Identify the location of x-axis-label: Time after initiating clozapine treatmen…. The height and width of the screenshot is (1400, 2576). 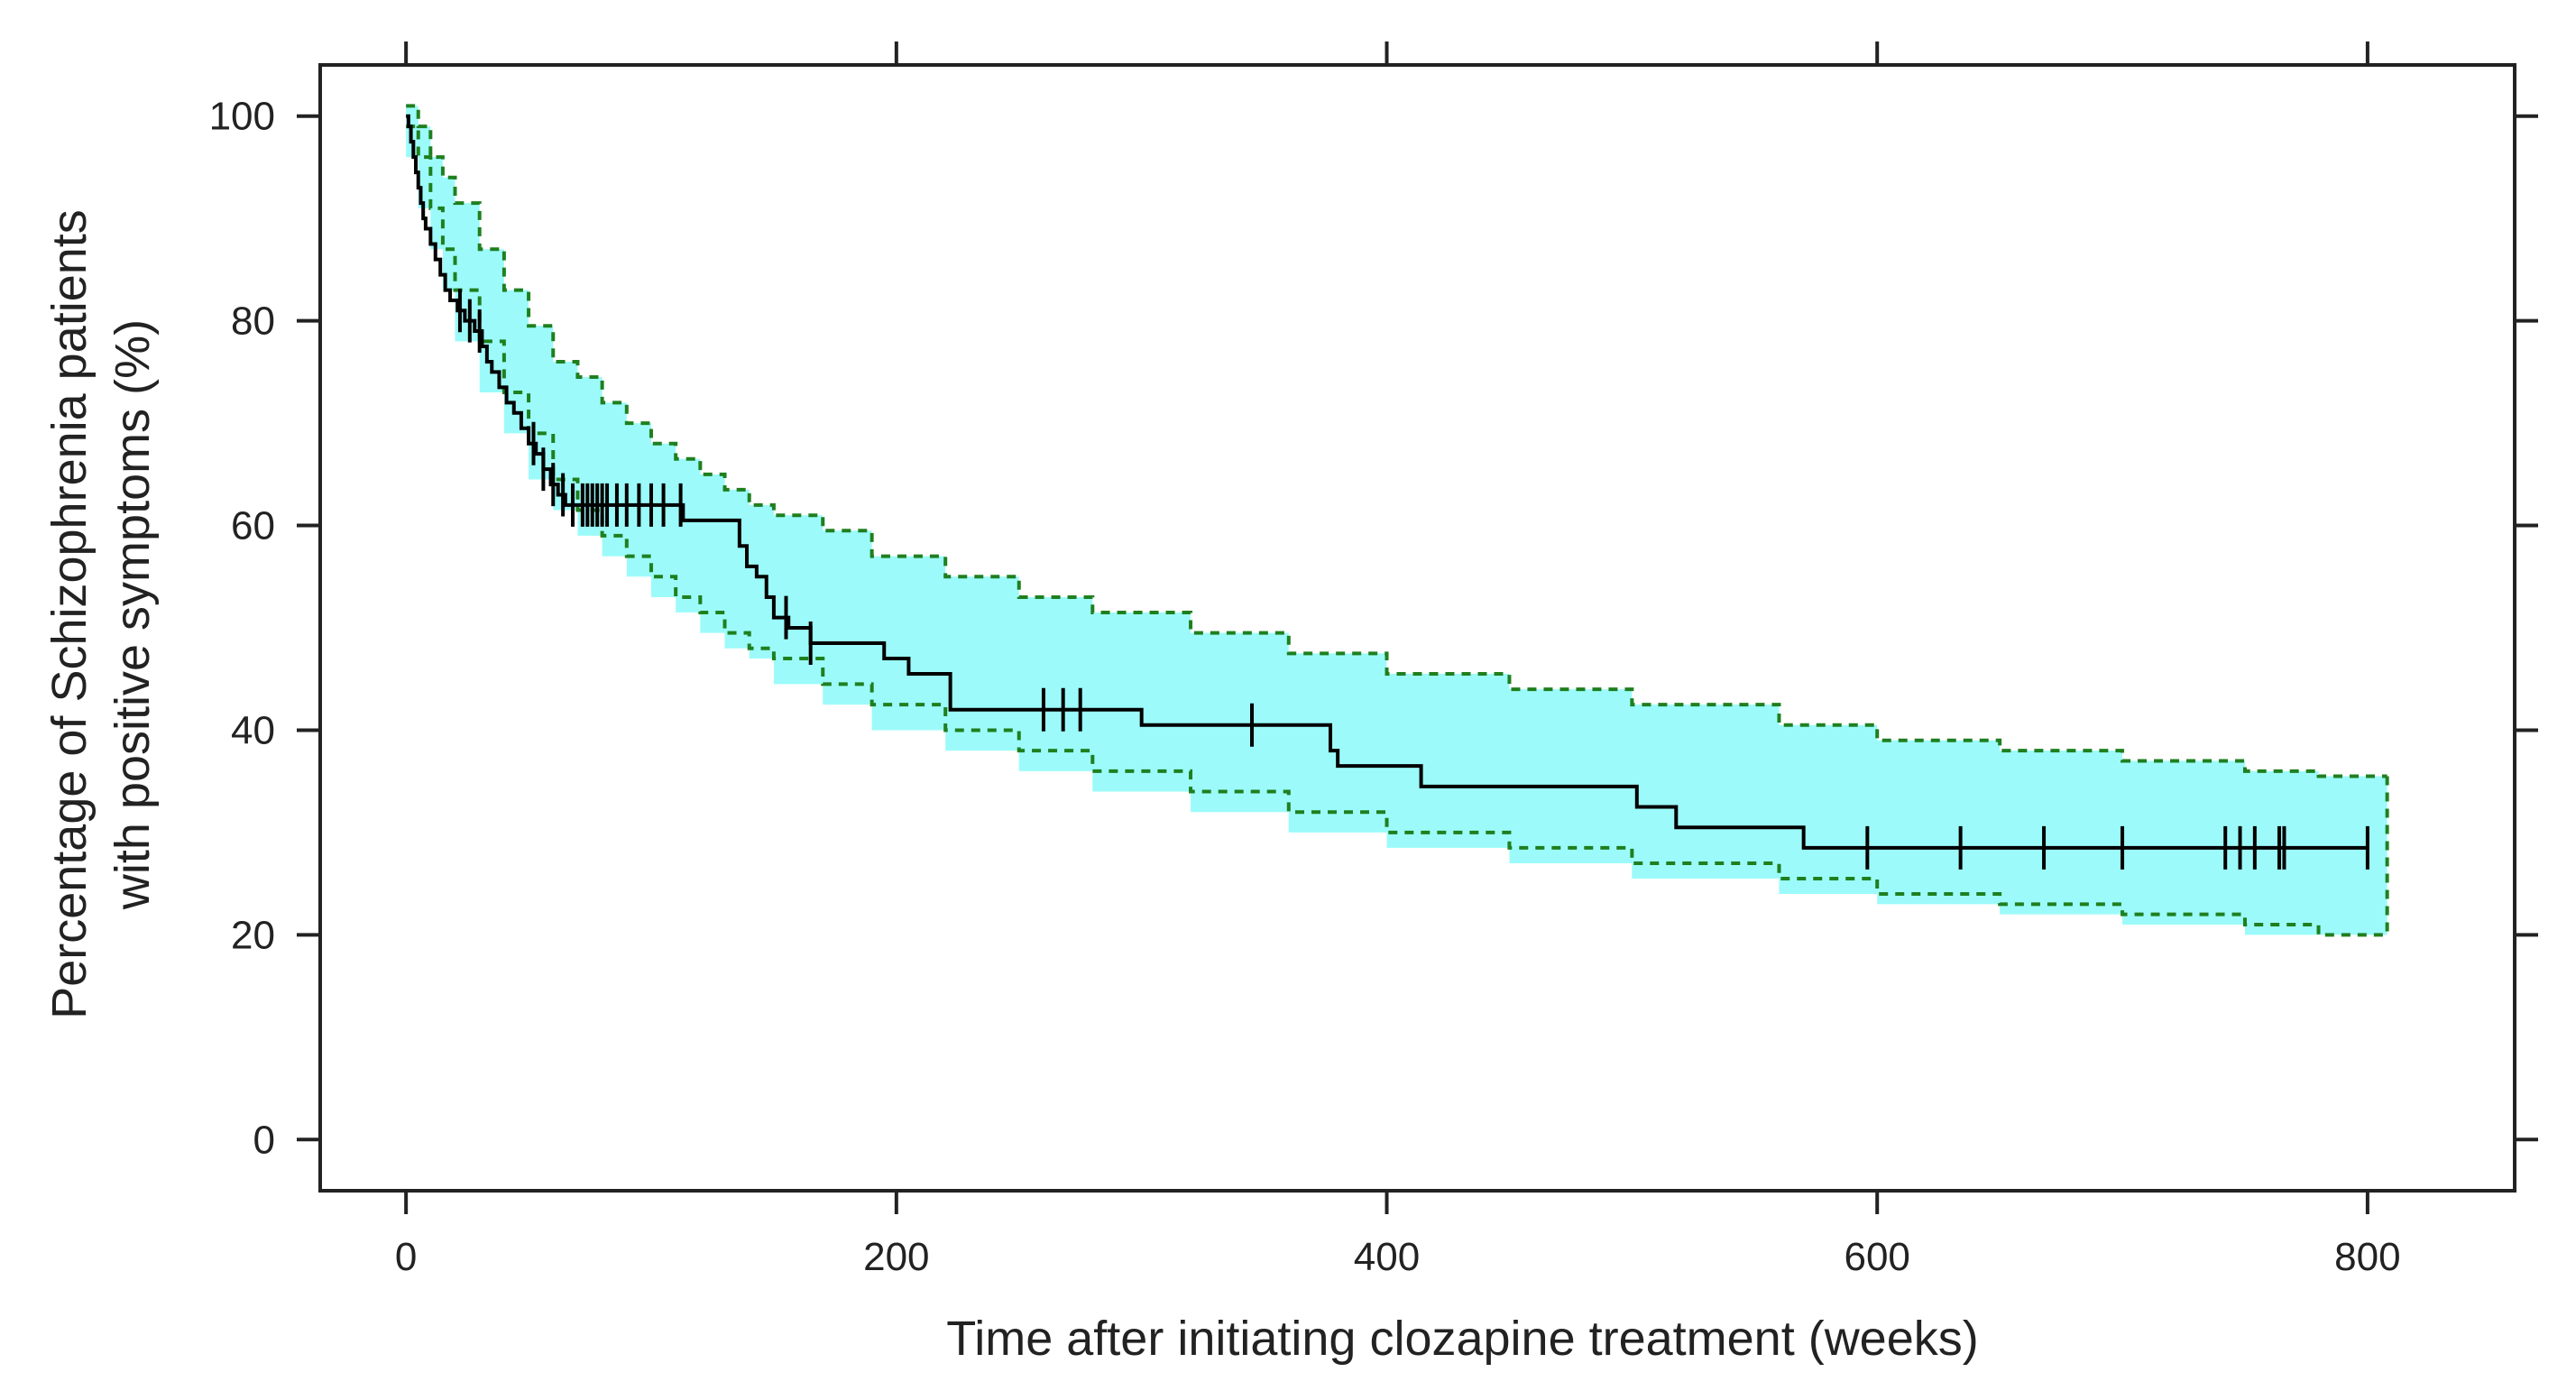
(1462, 1339).